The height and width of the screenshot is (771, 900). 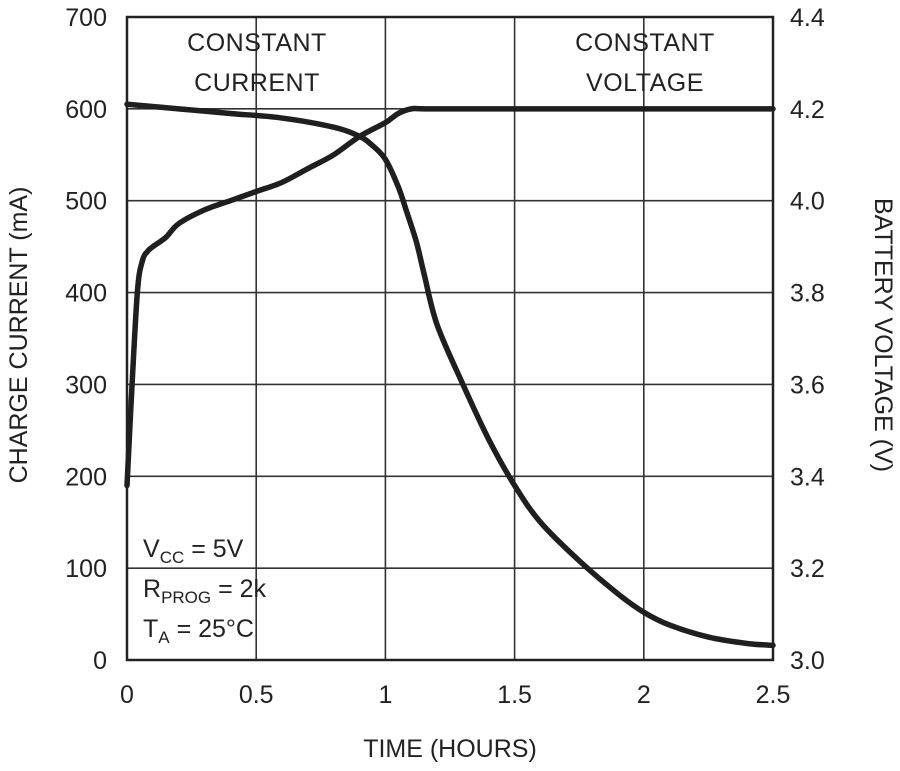 What do you see at coordinates (150, 629) in the screenshot?
I see `condition-main: T` at bounding box center [150, 629].